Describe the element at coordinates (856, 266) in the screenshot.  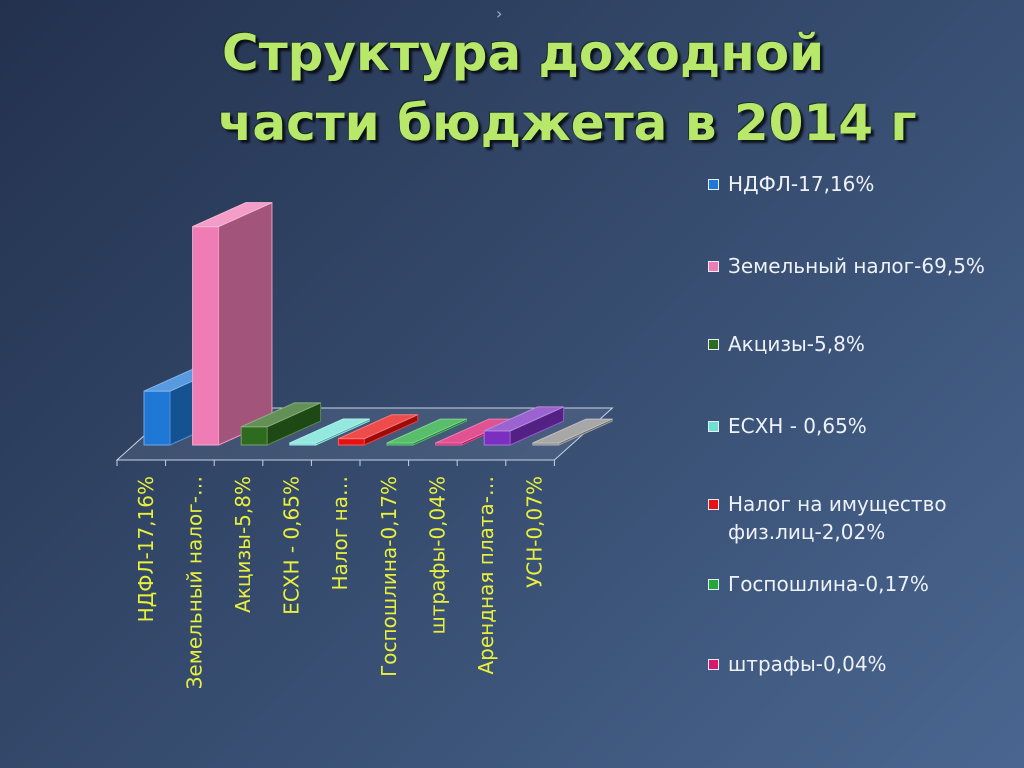
I see `legend-label: Земельный налог-69,5%` at that location.